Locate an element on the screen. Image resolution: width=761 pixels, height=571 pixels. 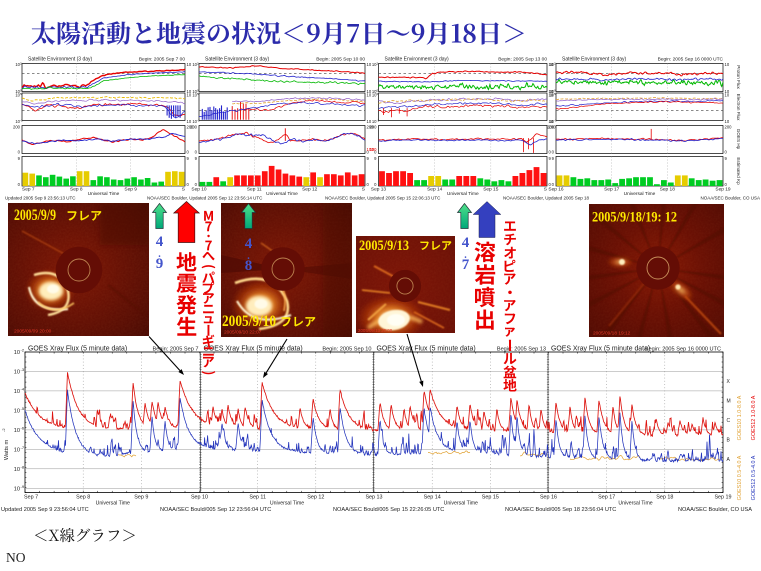
svg-text: Sep 17 is located at coordinates (606, 498).